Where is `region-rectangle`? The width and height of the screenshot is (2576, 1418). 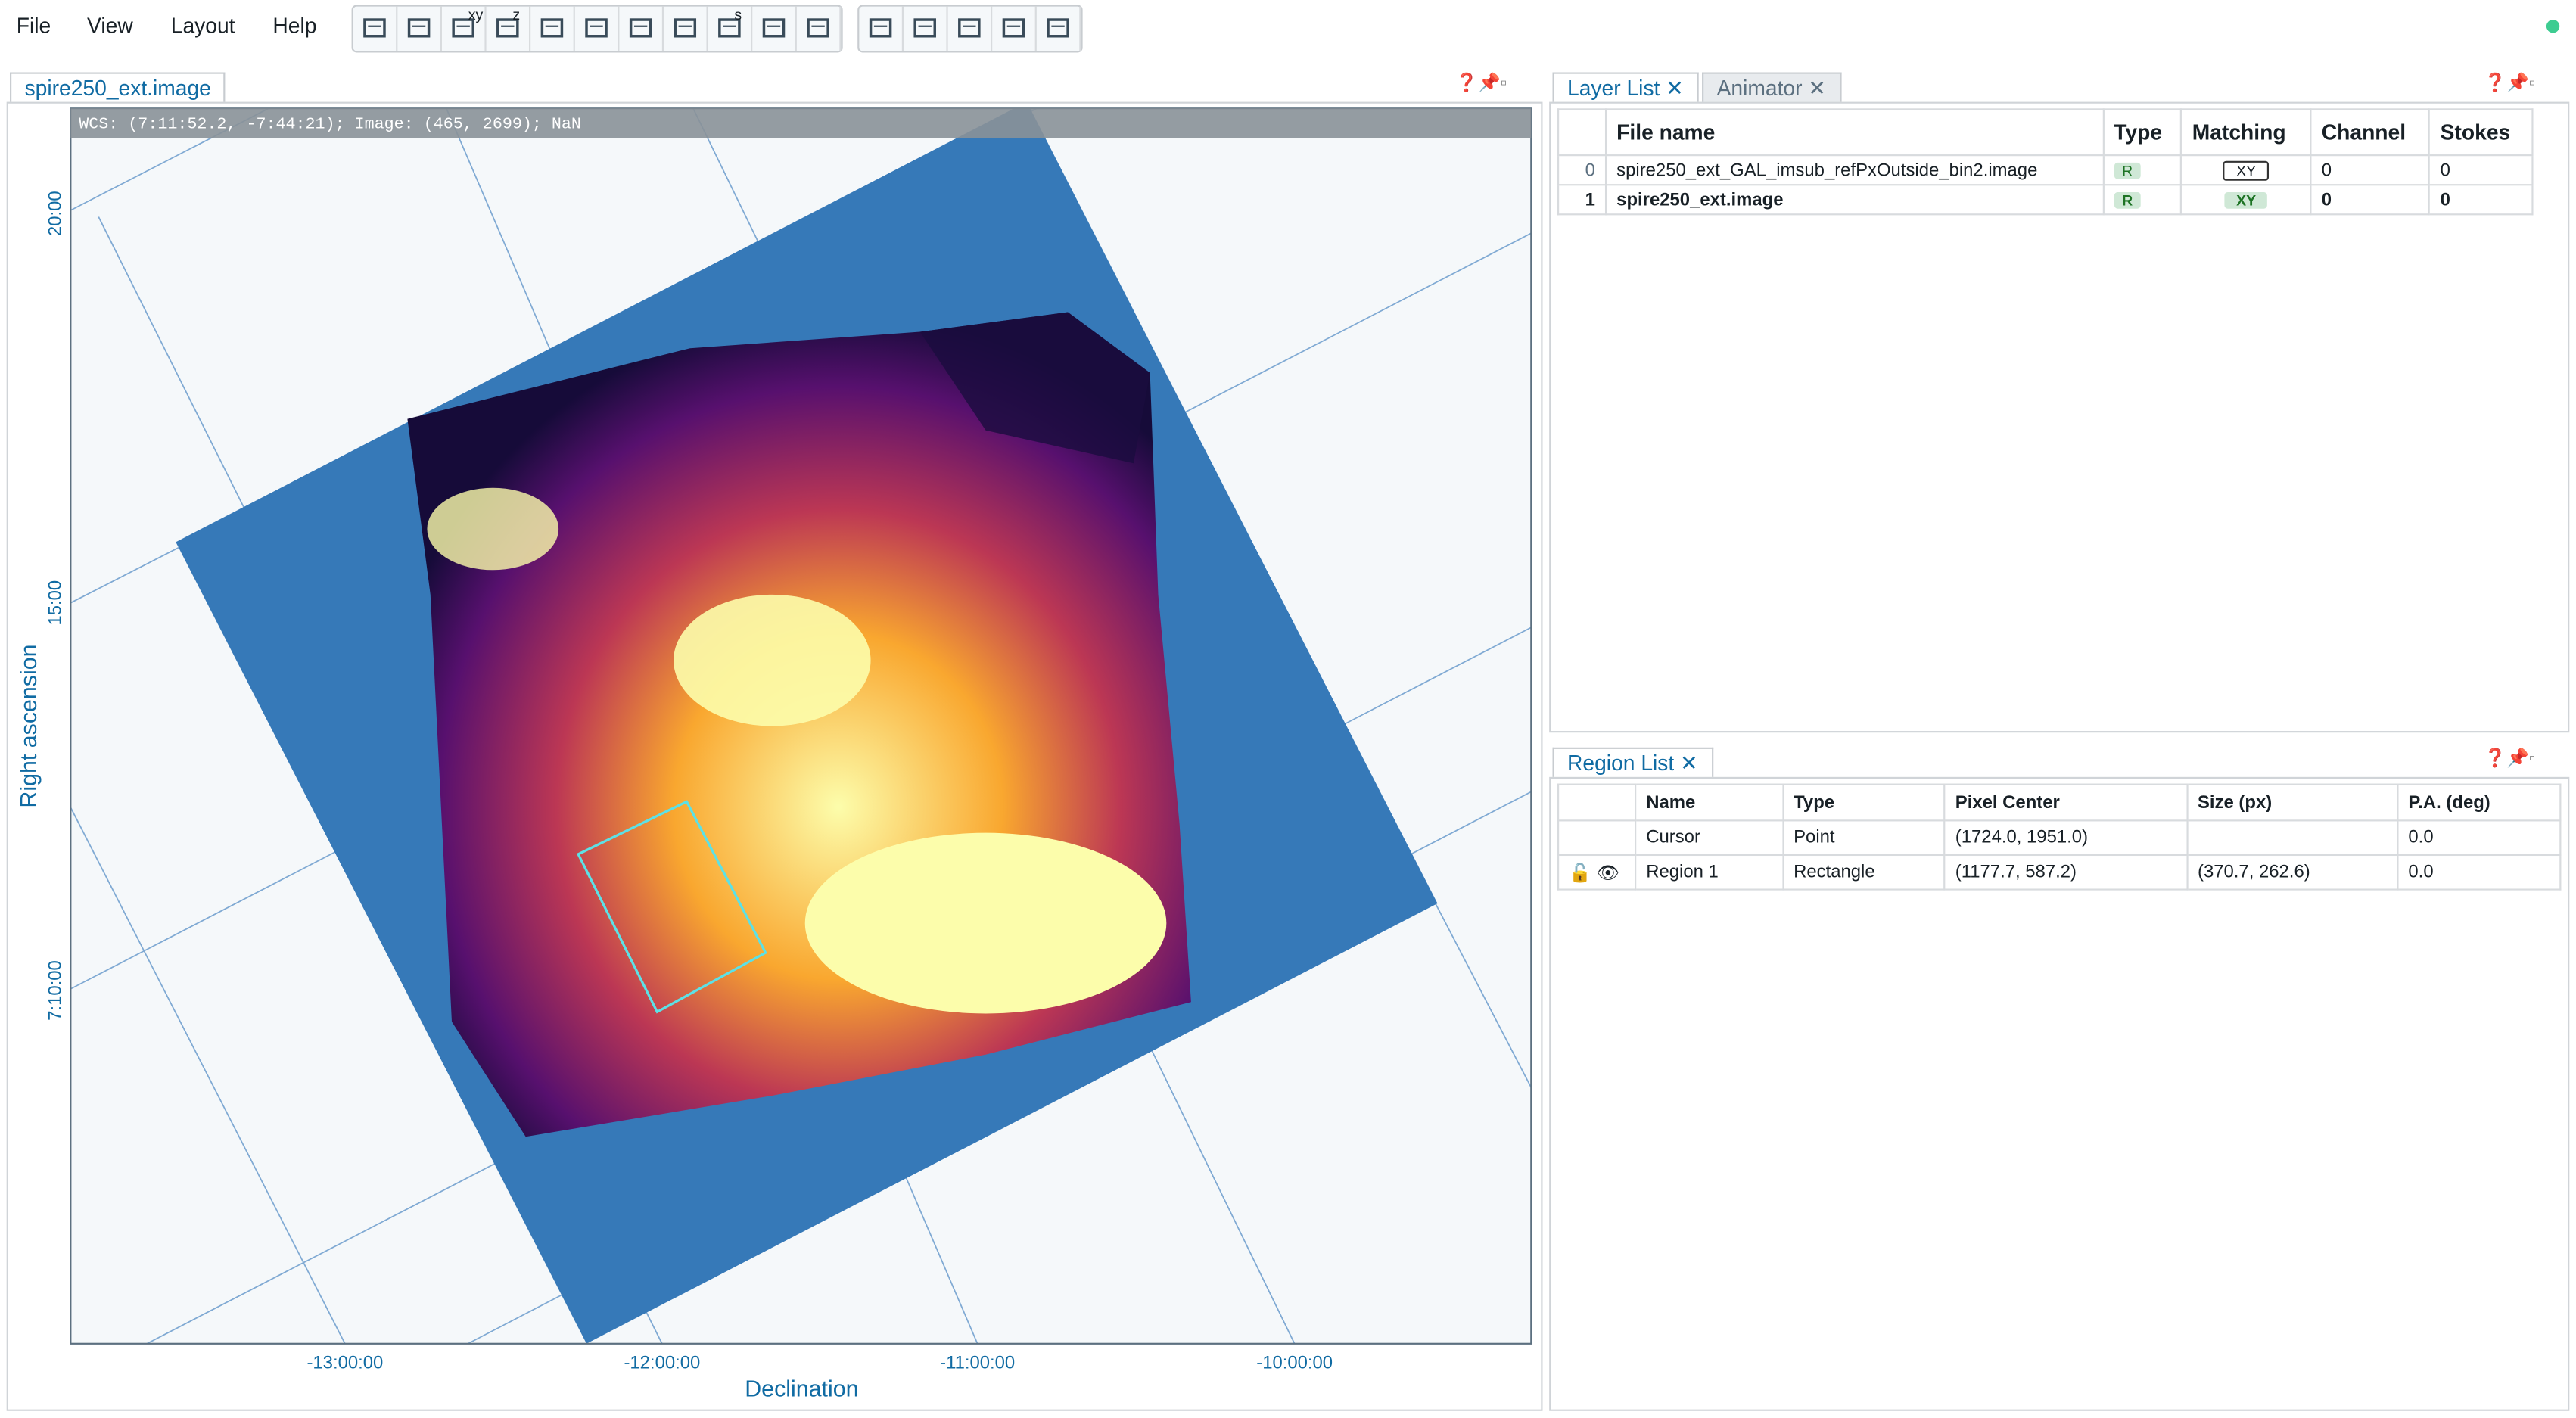 region-rectangle is located at coordinates (671, 907).